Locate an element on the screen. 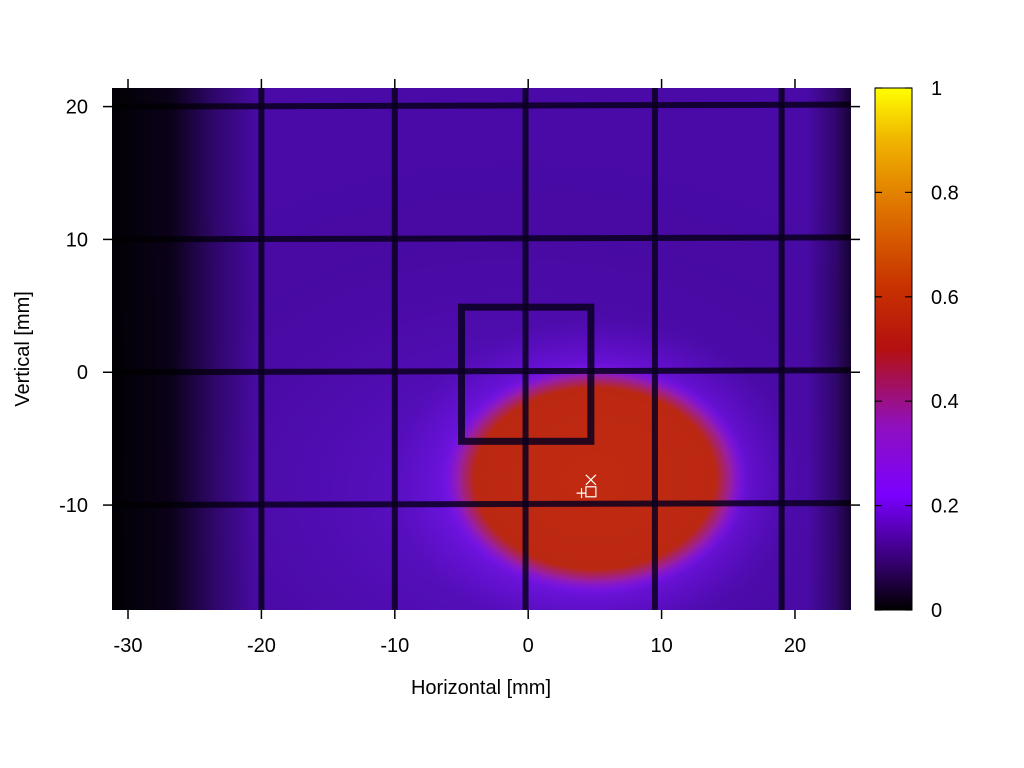  y-tick-label: 20 is located at coordinates (77, 108).